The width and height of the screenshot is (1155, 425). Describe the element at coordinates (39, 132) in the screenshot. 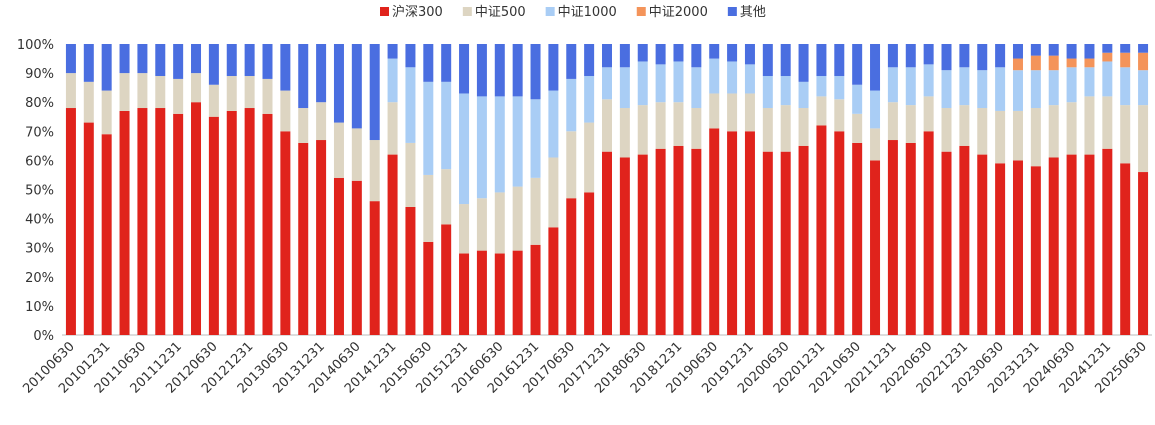

I see `y-tick-label: 70%` at that location.